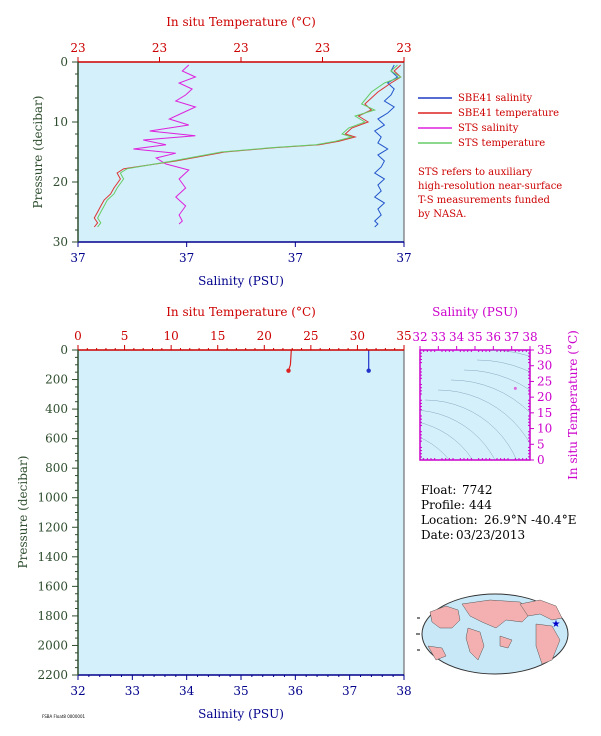 Image resolution: width=601 pixels, height=736 pixels. What do you see at coordinates (38, 152) in the screenshot?
I see `upper-left-axis-title: Pressure (decibar)` at bounding box center [38, 152].